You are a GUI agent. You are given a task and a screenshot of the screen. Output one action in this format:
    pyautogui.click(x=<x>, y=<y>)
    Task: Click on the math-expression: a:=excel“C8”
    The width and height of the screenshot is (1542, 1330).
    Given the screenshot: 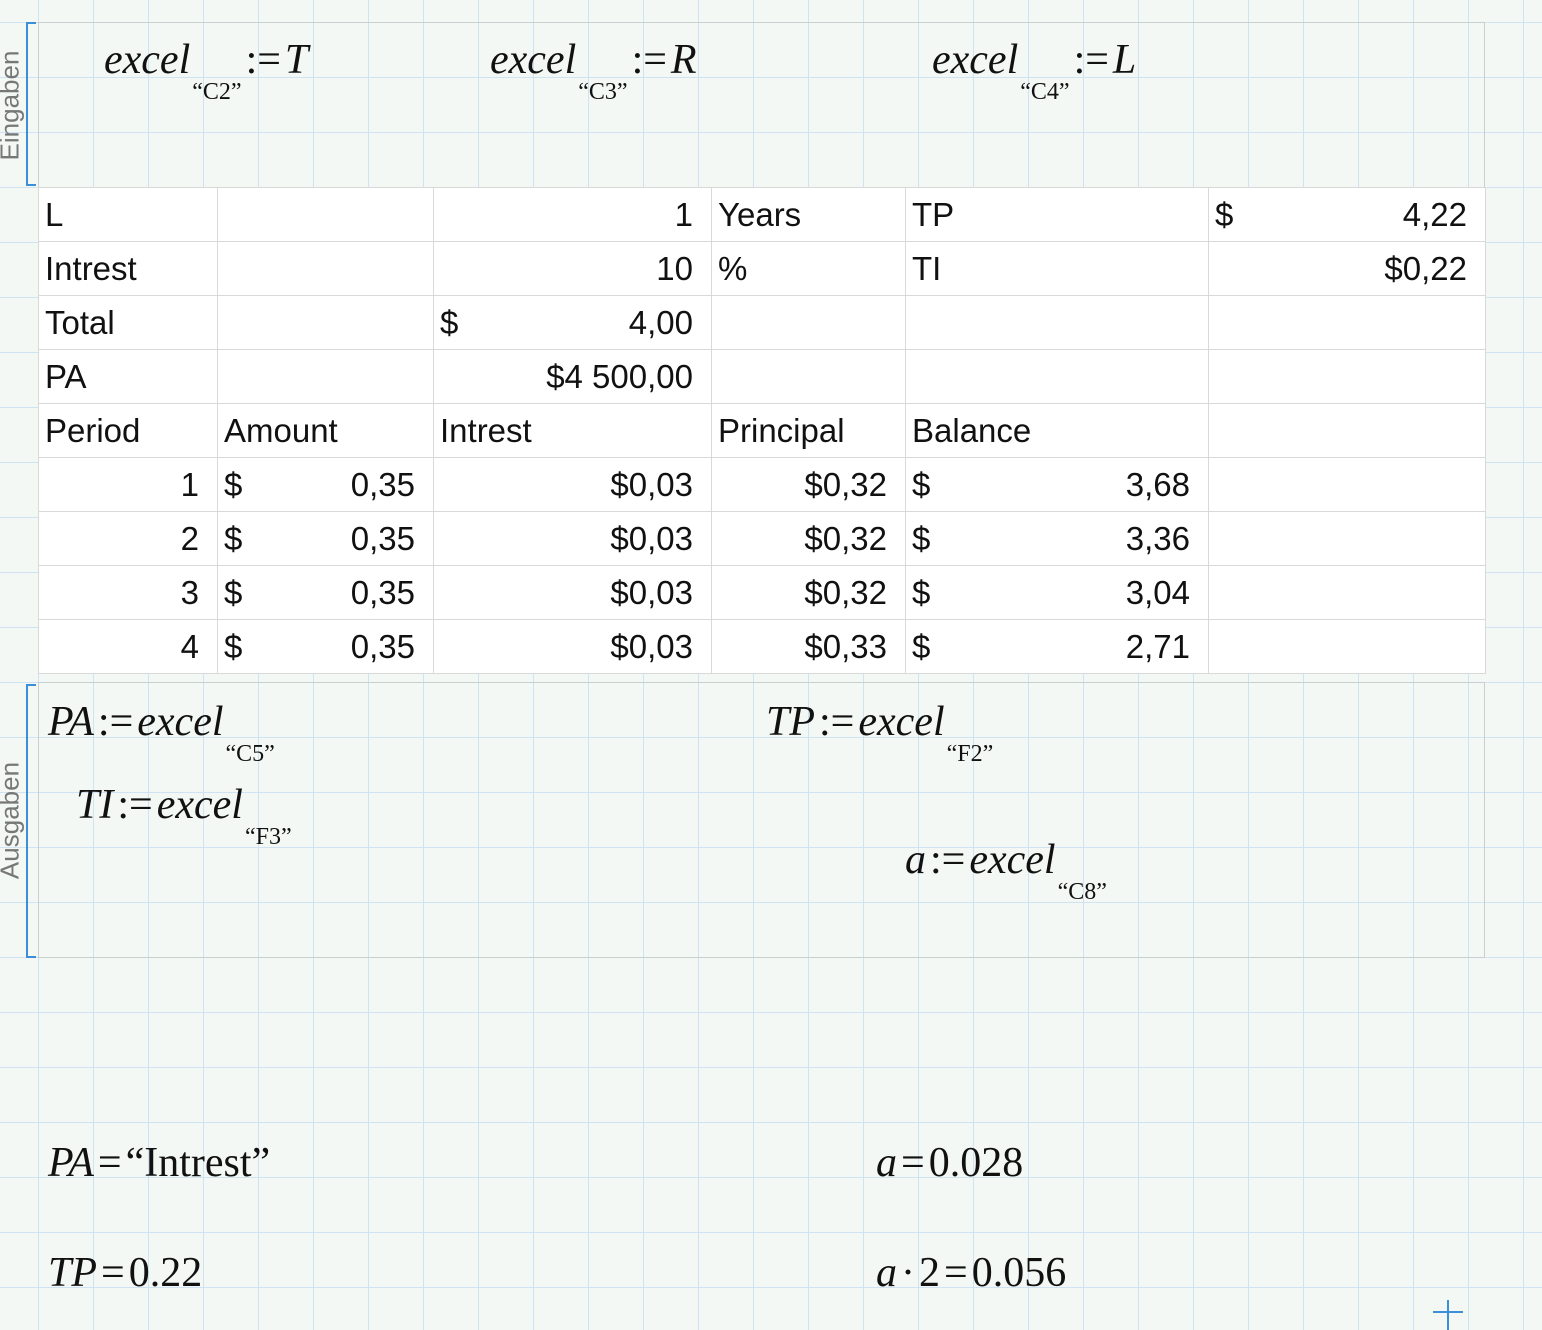 What is the action you would take?
    pyautogui.click(x=1006, y=870)
    